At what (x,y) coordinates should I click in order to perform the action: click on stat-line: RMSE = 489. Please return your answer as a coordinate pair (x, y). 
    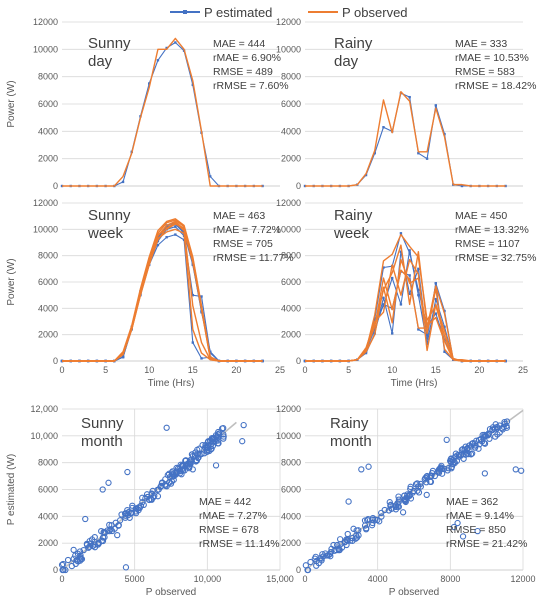
    Looking at the image, I should click on (243, 72).